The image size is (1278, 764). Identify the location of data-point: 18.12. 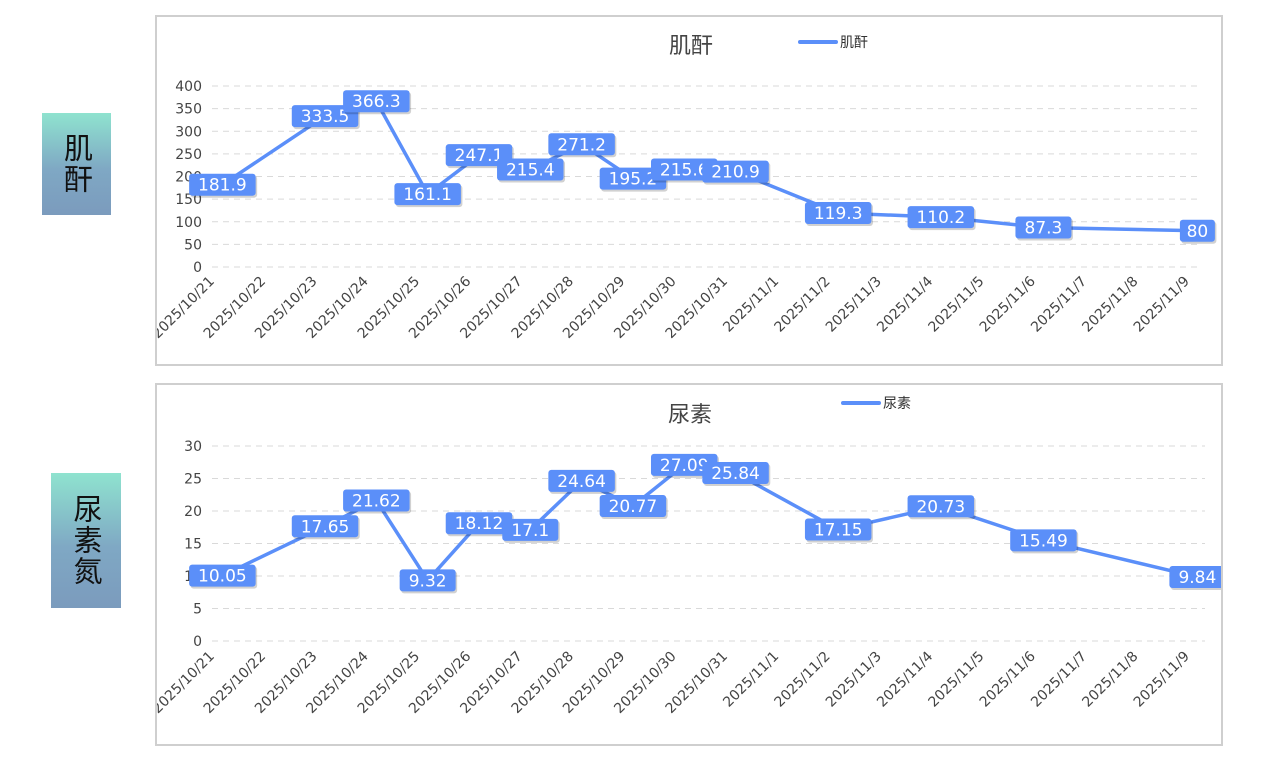
(479, 524).